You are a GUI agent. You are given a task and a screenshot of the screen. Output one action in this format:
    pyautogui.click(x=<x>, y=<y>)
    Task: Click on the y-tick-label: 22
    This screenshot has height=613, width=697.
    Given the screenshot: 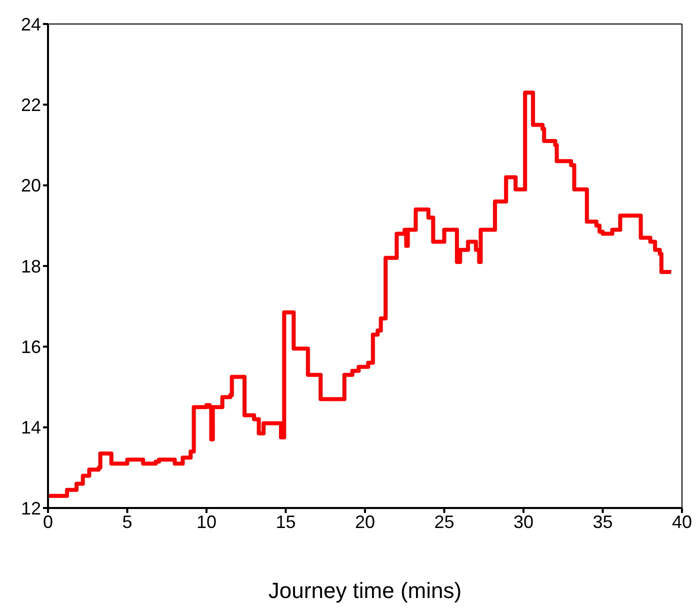 What is the action you would take?
    pyautogui.click(x=30, y=105)
    